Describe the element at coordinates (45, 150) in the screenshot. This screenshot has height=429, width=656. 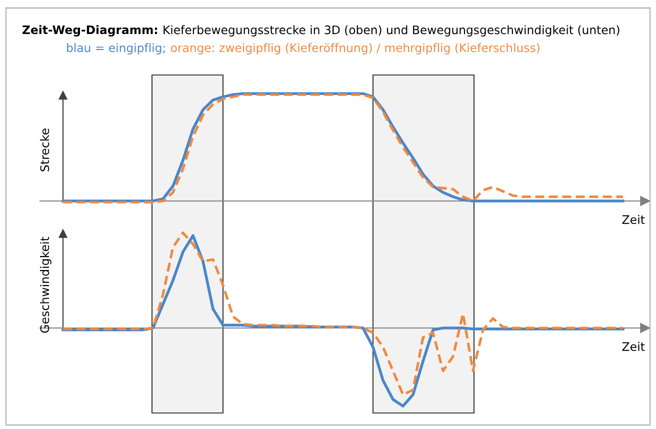
I see `y-axis-title: Strecke` at that location.